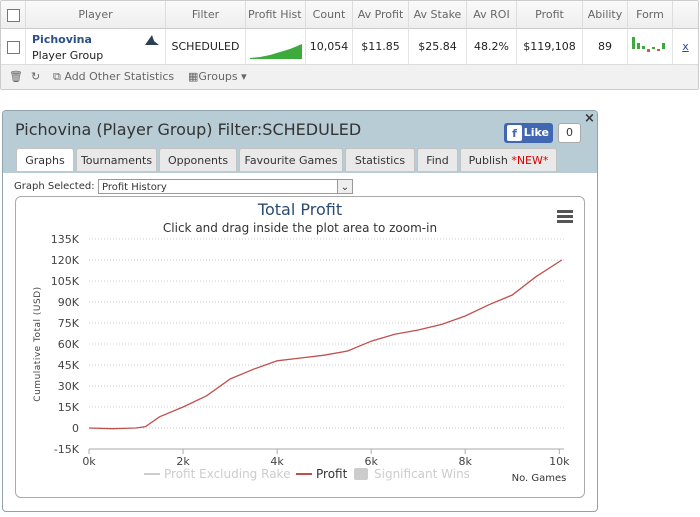 The image size is (700, 517). Describe the element at coordinates (69, 323) in the screenshot. I see `y-tick-label: 75K` at that location.